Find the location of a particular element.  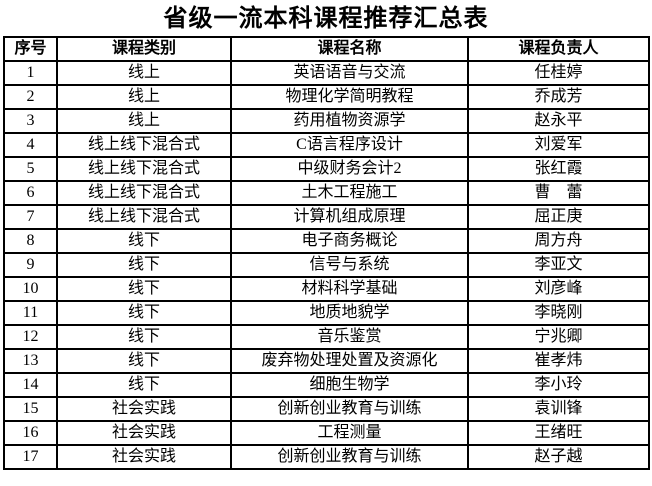

page-title: 省级一流本科课程推荐汇总表 is located at coordinates (326, 19).